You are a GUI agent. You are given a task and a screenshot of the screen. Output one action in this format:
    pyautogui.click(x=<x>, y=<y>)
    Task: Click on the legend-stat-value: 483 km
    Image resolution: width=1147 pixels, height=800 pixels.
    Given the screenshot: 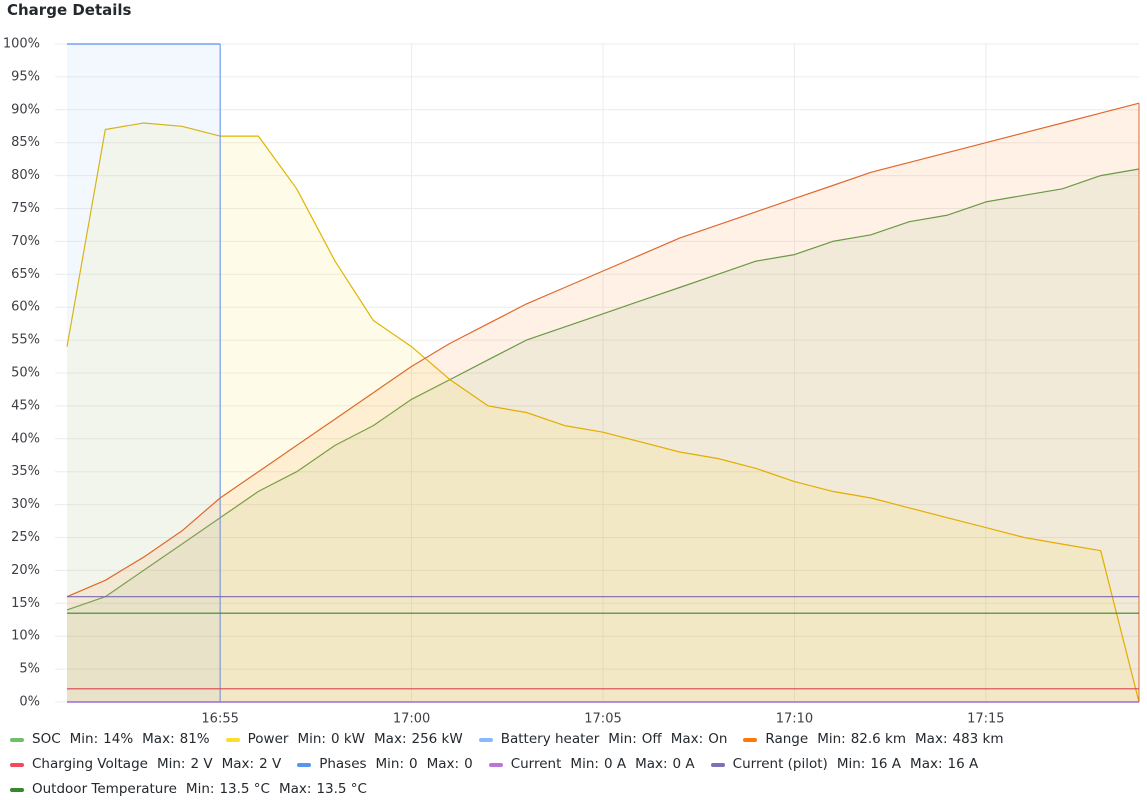 What is the action you would take?
    pyautogui.click(x=978, y=739)
    